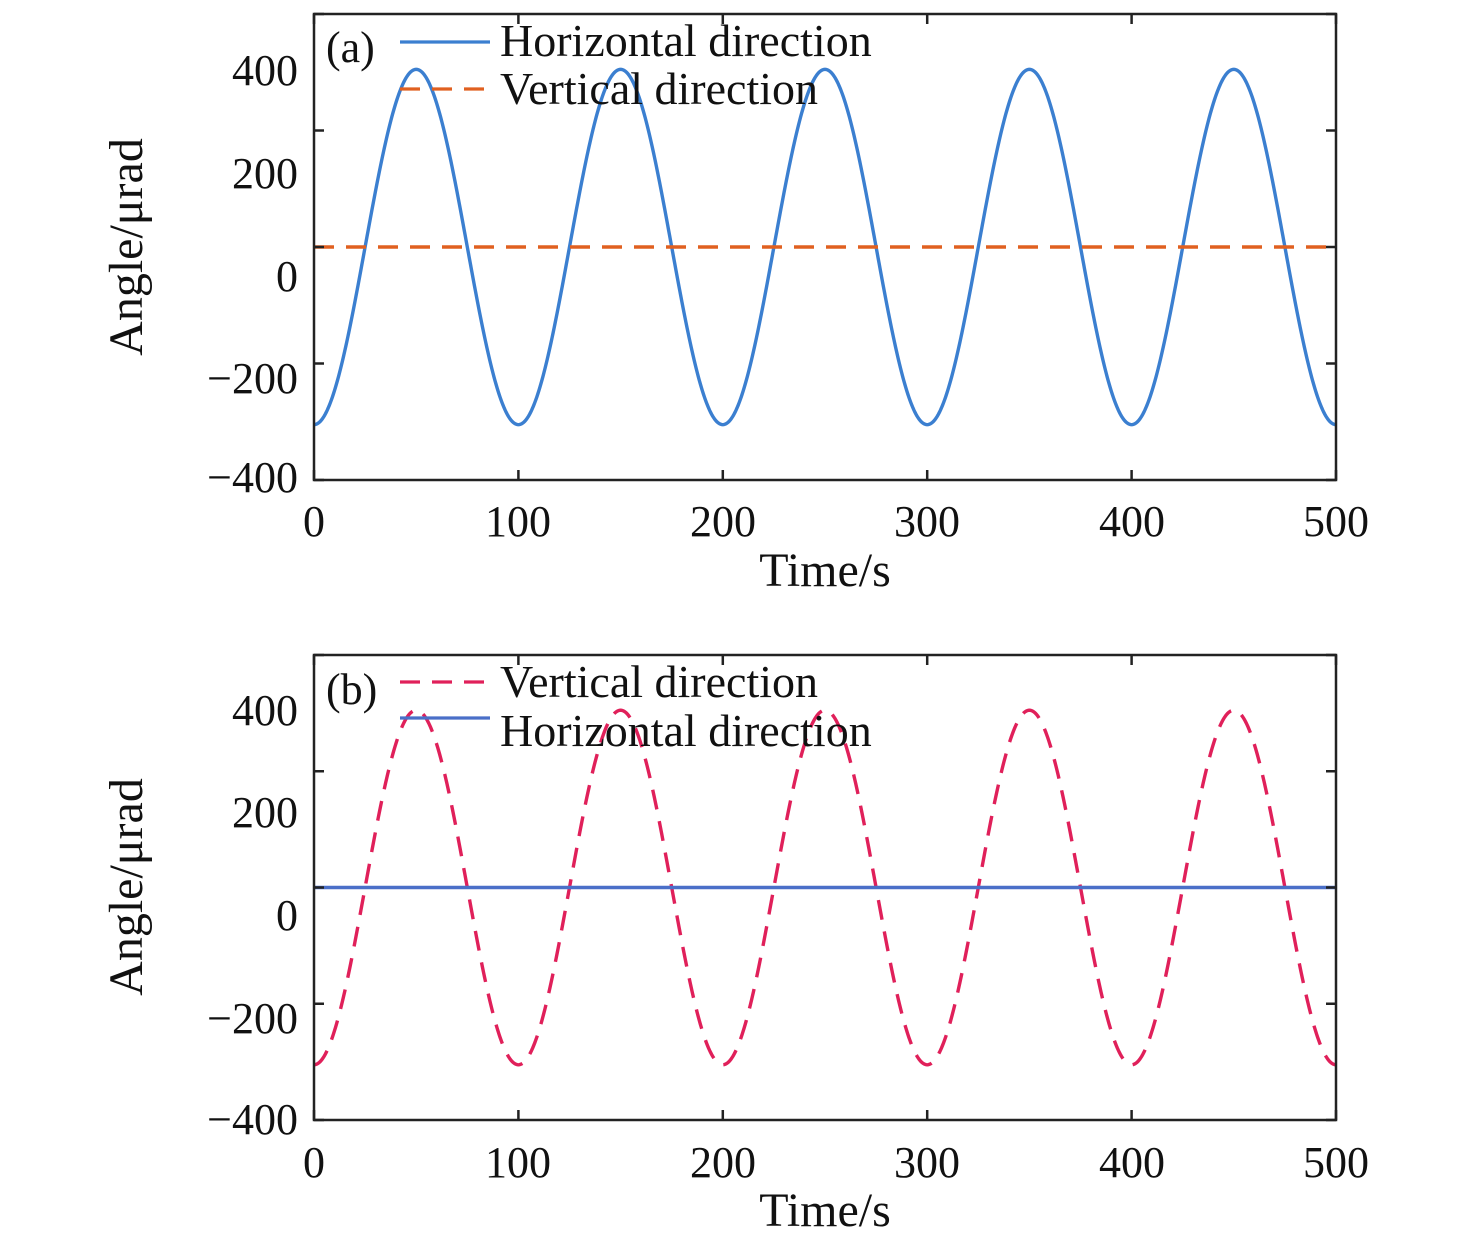  I want to click on panel-a-ytick-label: 0, so click(287, 276).